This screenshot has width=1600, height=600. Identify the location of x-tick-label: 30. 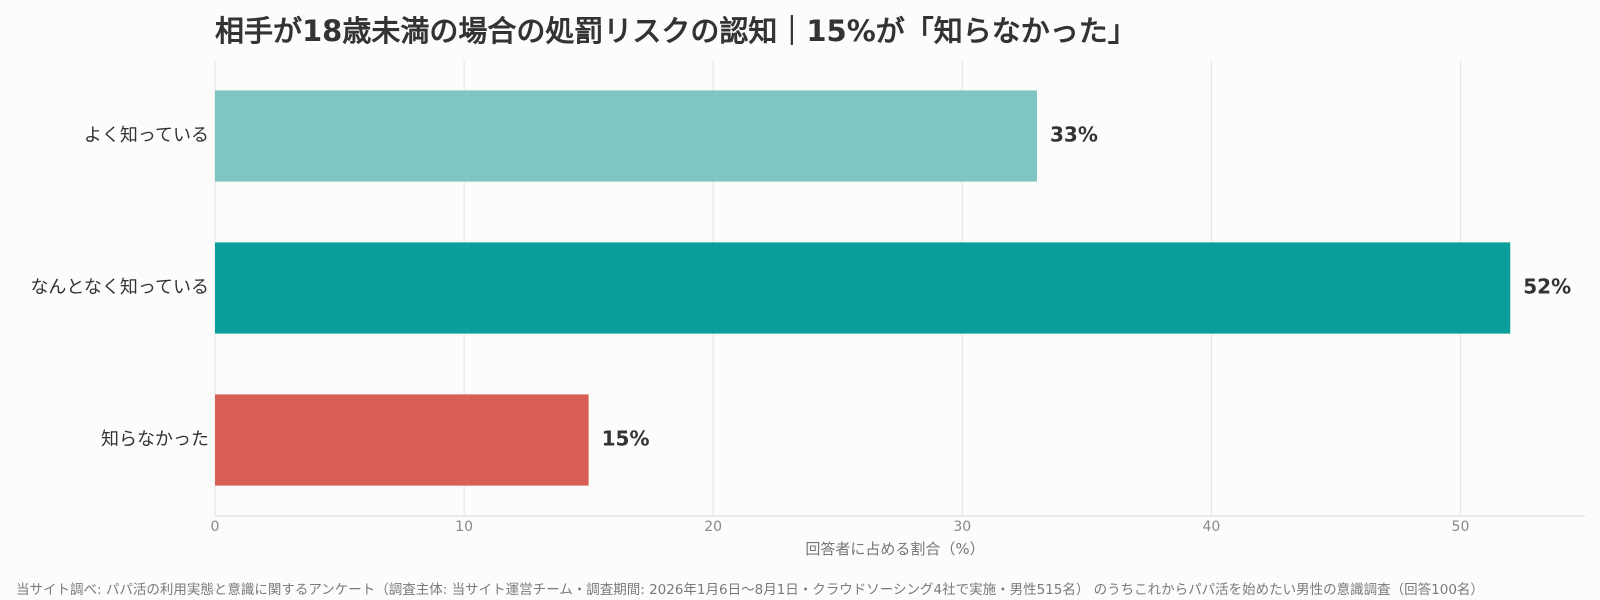
(962, 527).